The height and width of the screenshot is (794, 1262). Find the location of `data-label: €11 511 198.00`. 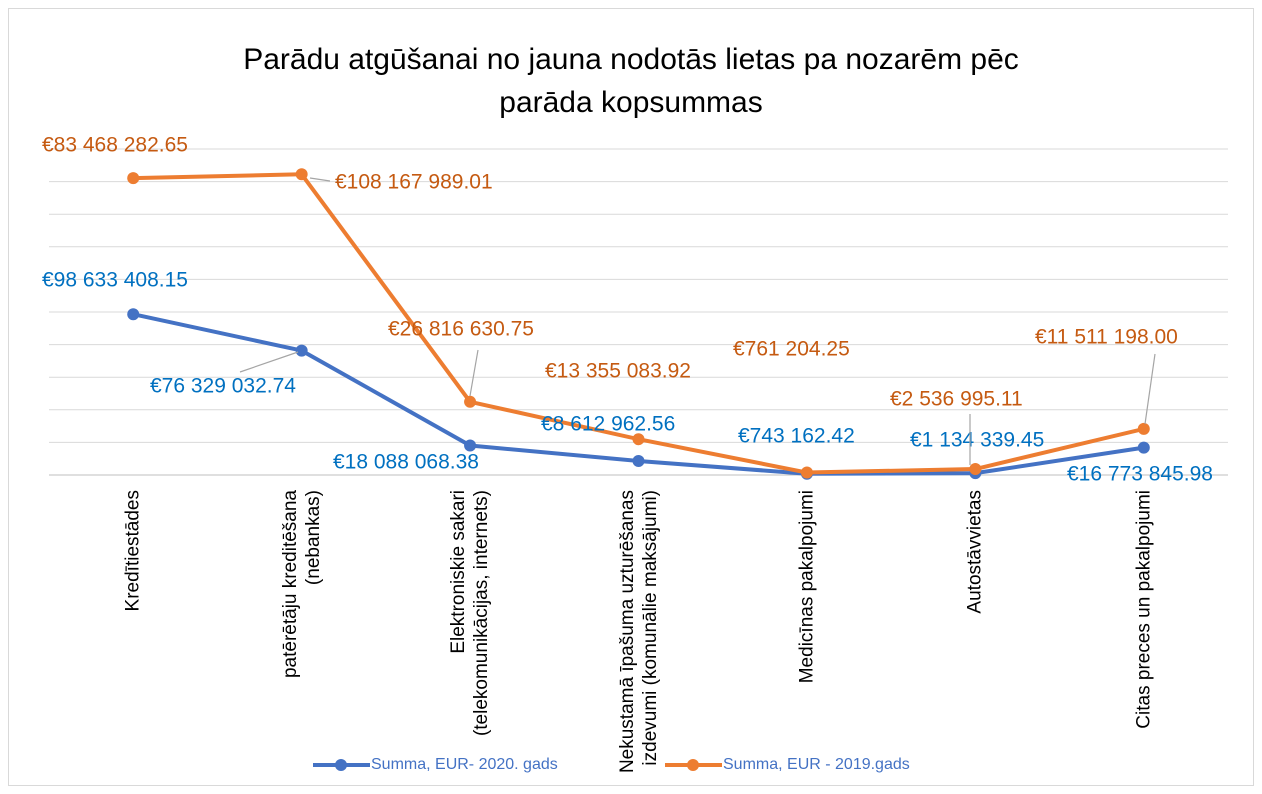

data-label: €11 511 198.00 is located at coordinates (1106, 337).